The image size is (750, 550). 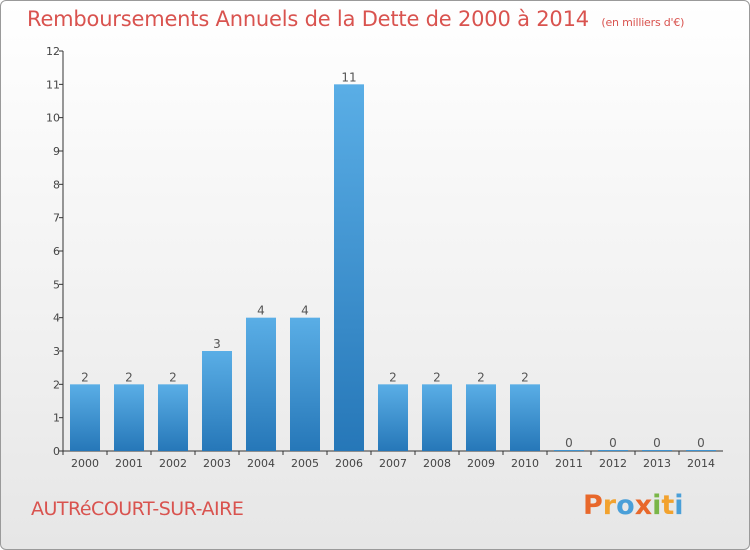 What do you see at coordinates (217, 344) in the screenshot?
I see `bar-value-label: 3` at bounding box center [217, 344].